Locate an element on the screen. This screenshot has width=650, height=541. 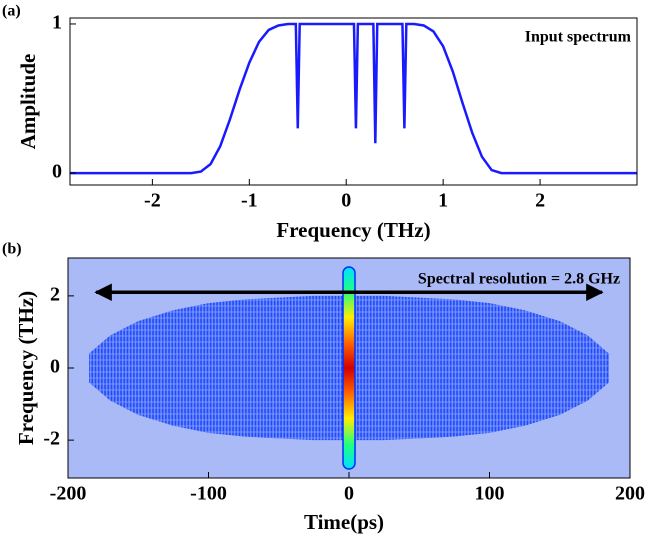
x-axis-label: Frequency (THz) is located at coordinates (353, 230).